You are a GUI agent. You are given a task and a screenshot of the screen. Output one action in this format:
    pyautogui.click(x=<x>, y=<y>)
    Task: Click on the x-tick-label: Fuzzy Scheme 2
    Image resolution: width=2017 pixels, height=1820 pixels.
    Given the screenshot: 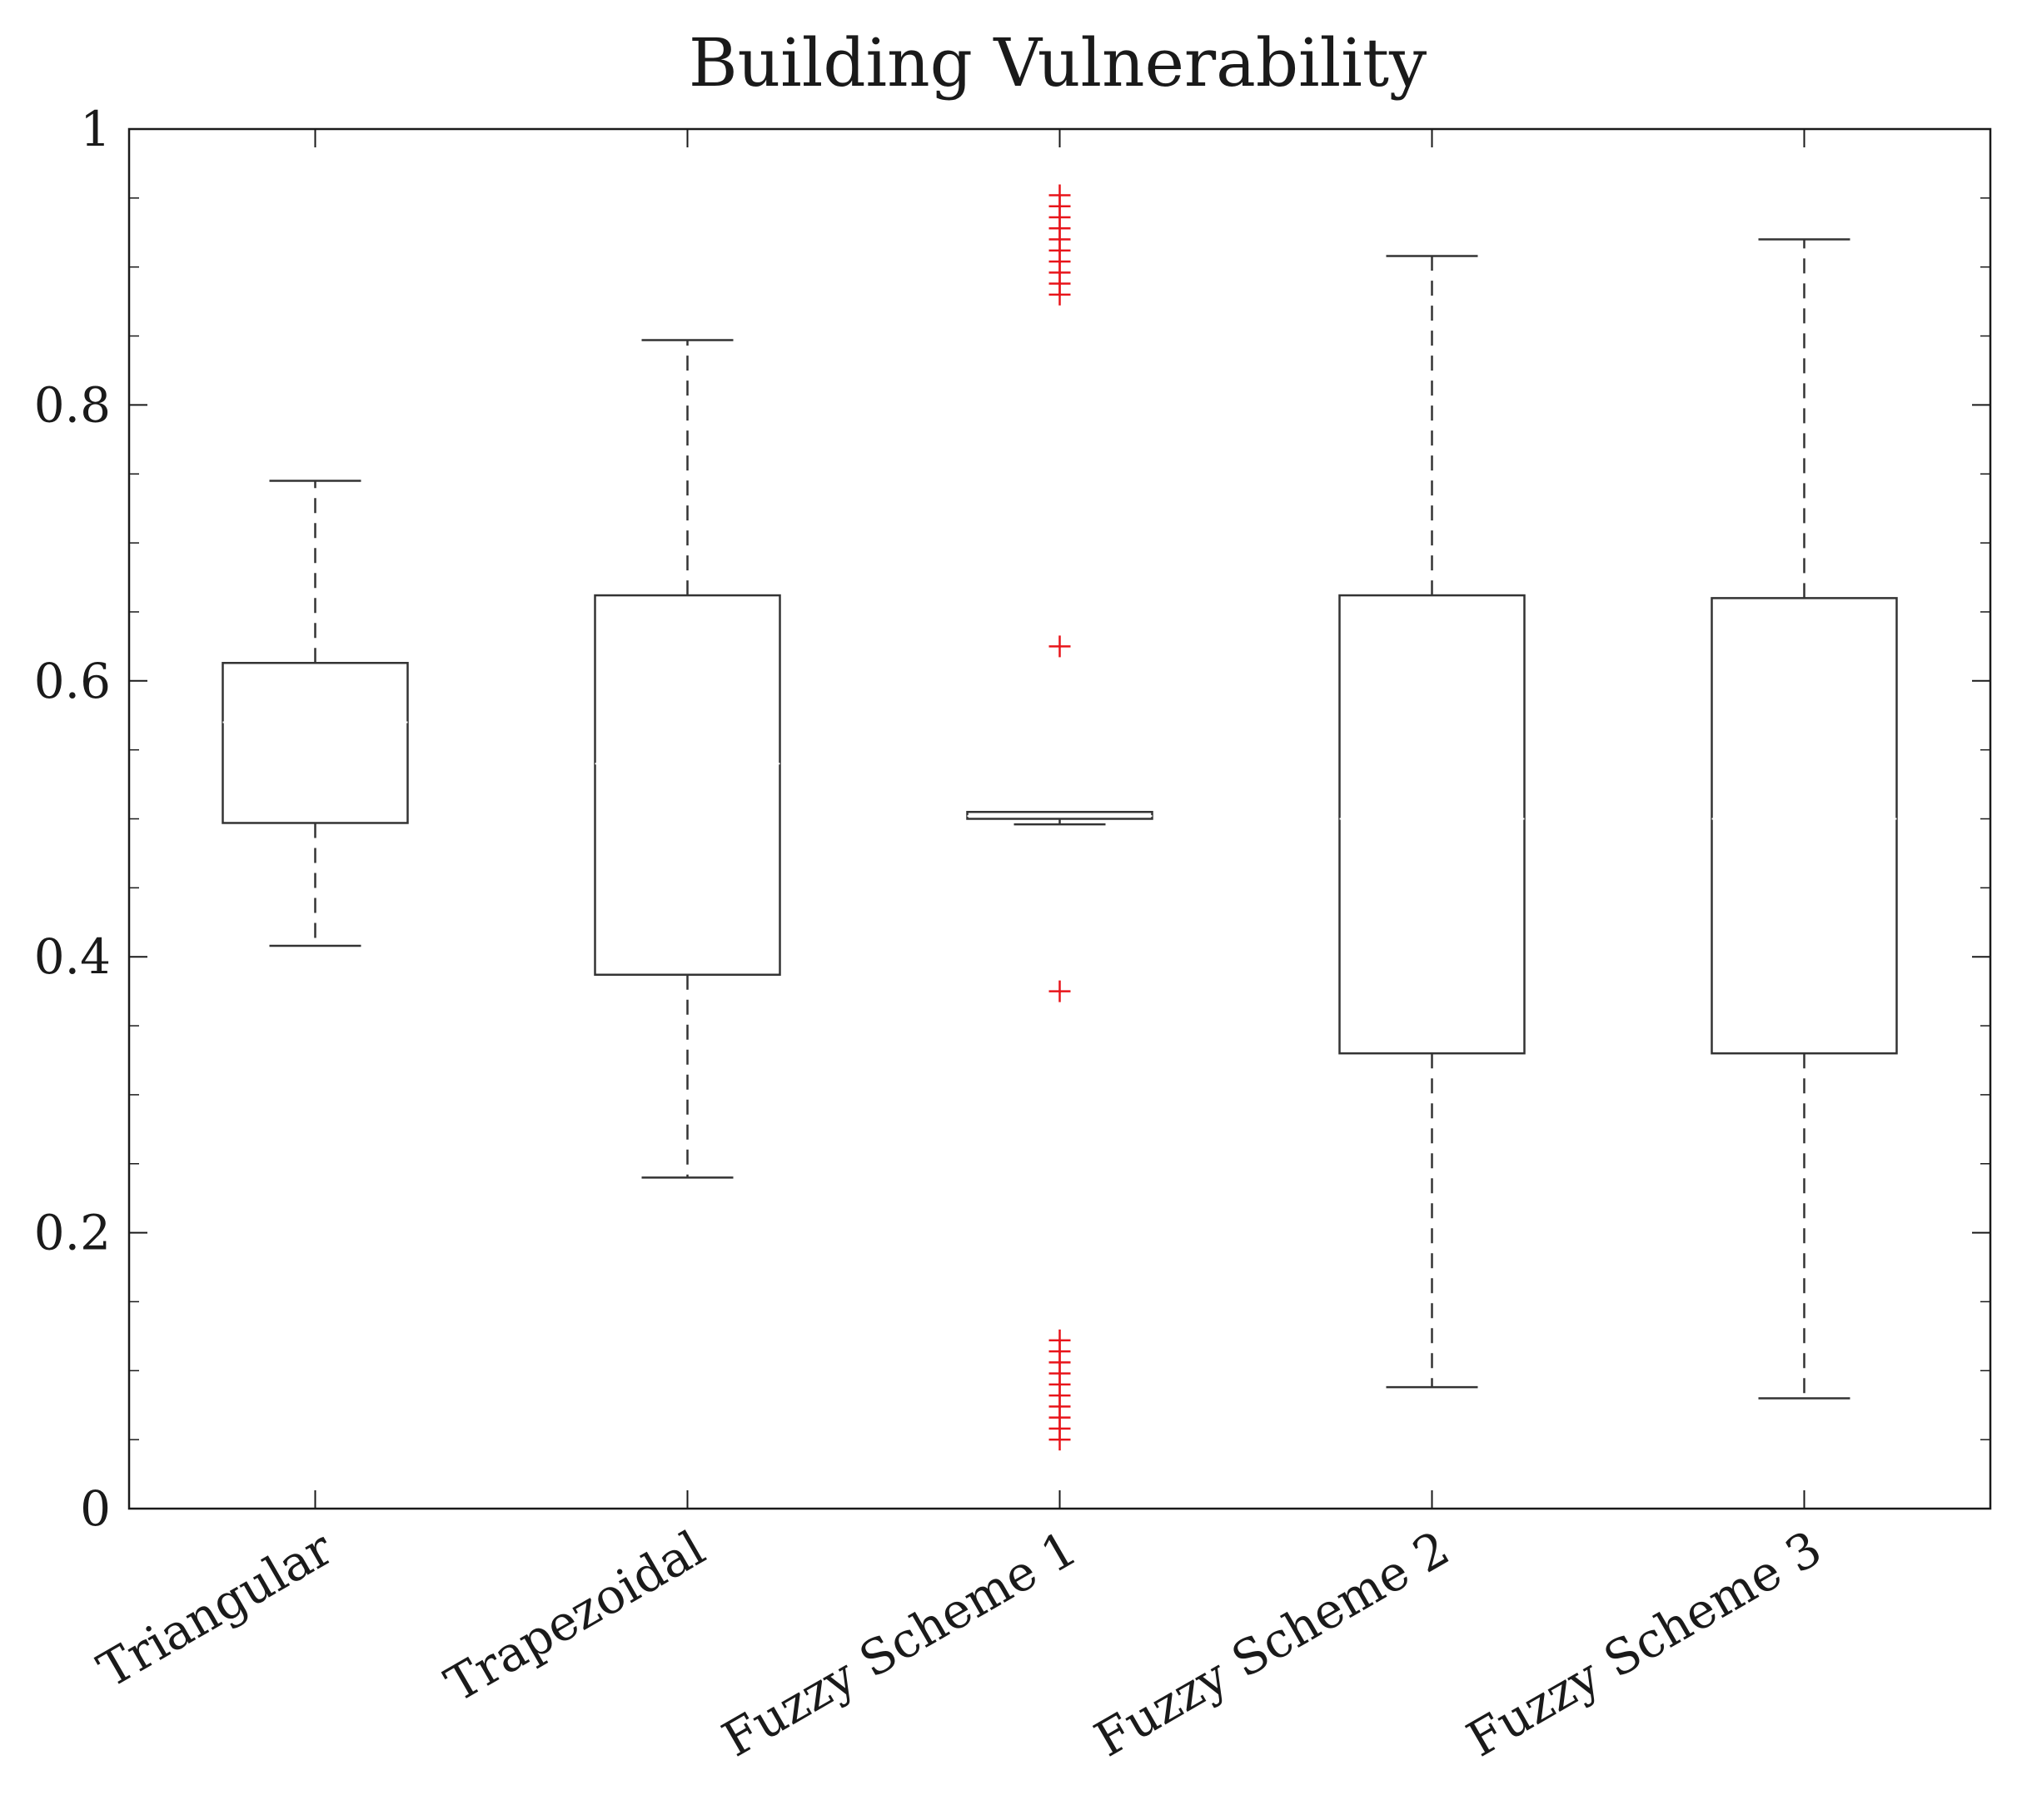 What is the action you would take?
    pyautogui.click(x=1271, y=1643)
    